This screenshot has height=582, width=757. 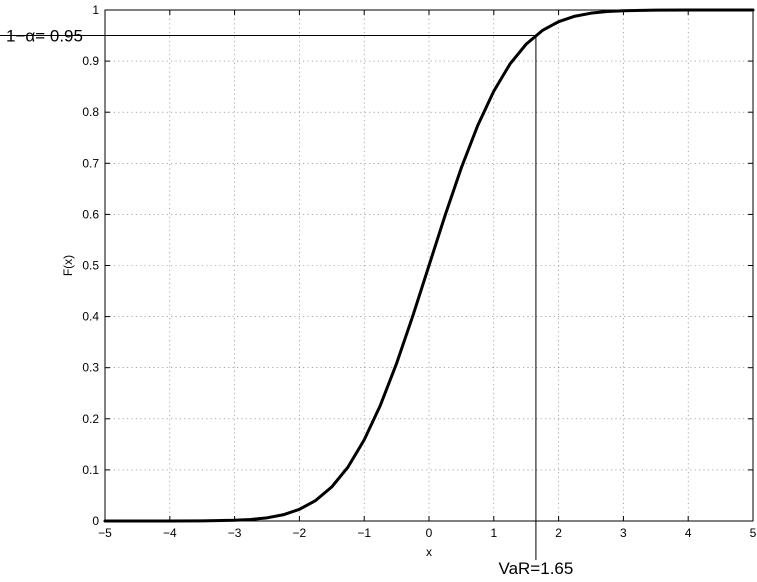 I want to click on y-tick-label: 0.5, so click(x=90, y=266).